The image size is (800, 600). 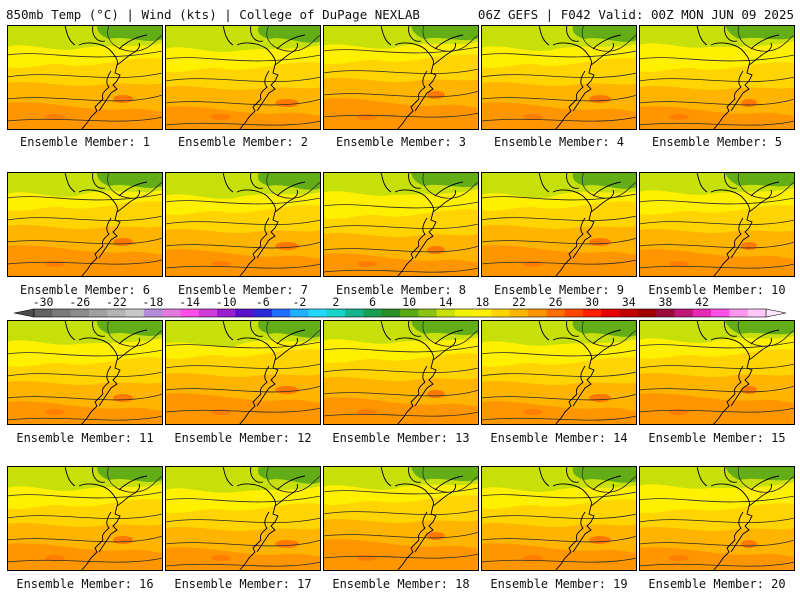 What do you see at coordinates (299, 302) in the screenshot?
I see `colorbar-tick-label: -2` at bounding box center [299, 302].